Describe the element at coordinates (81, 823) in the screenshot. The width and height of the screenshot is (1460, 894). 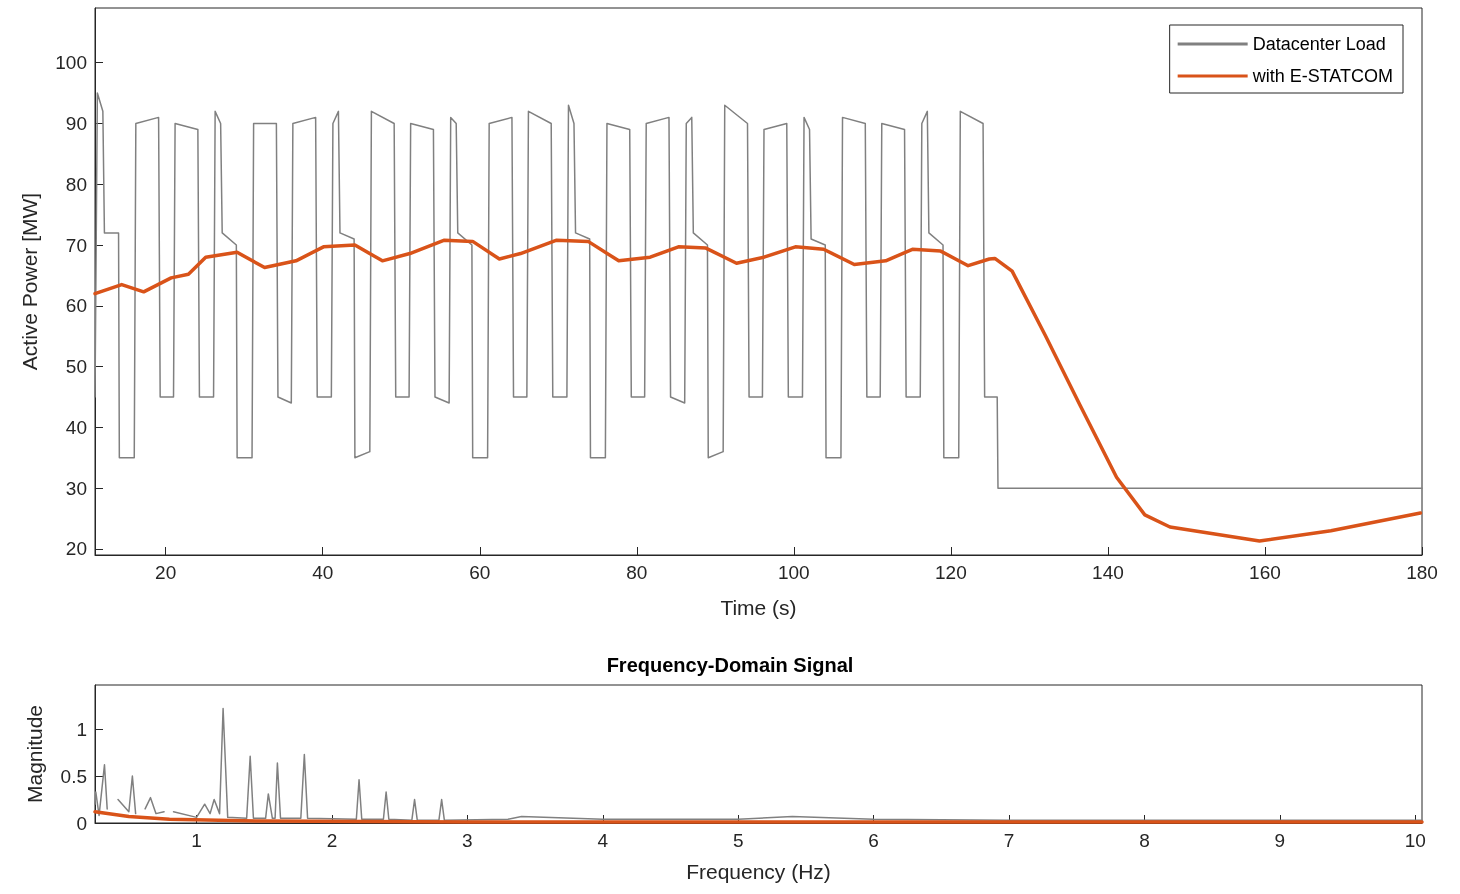
I see `y-tick-label: 0` at that location.